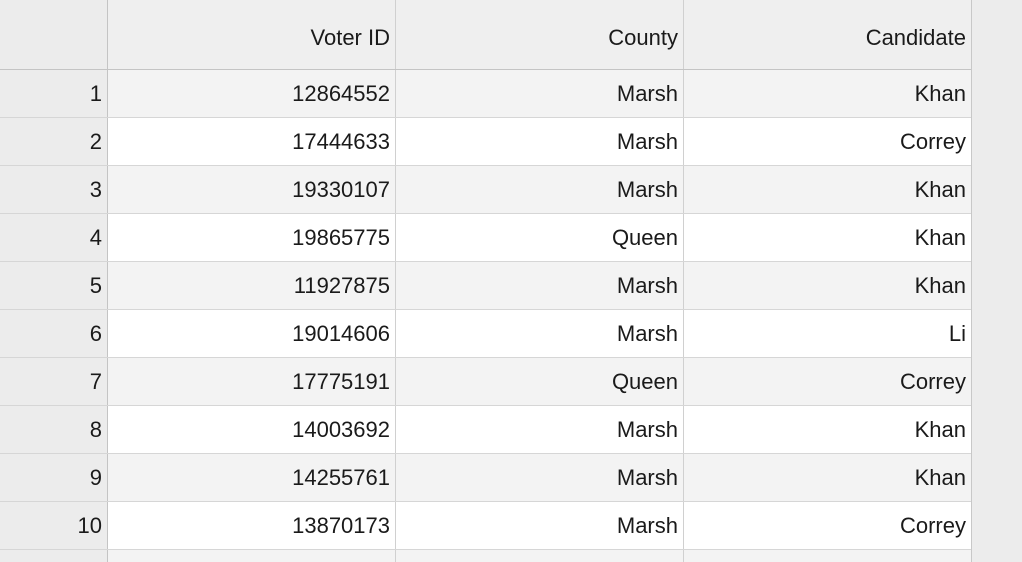 The width and height of the screenshot is (1022, 562). I want to click on table-row: 8 14003692 Marsh Khan, so click(485, 430).